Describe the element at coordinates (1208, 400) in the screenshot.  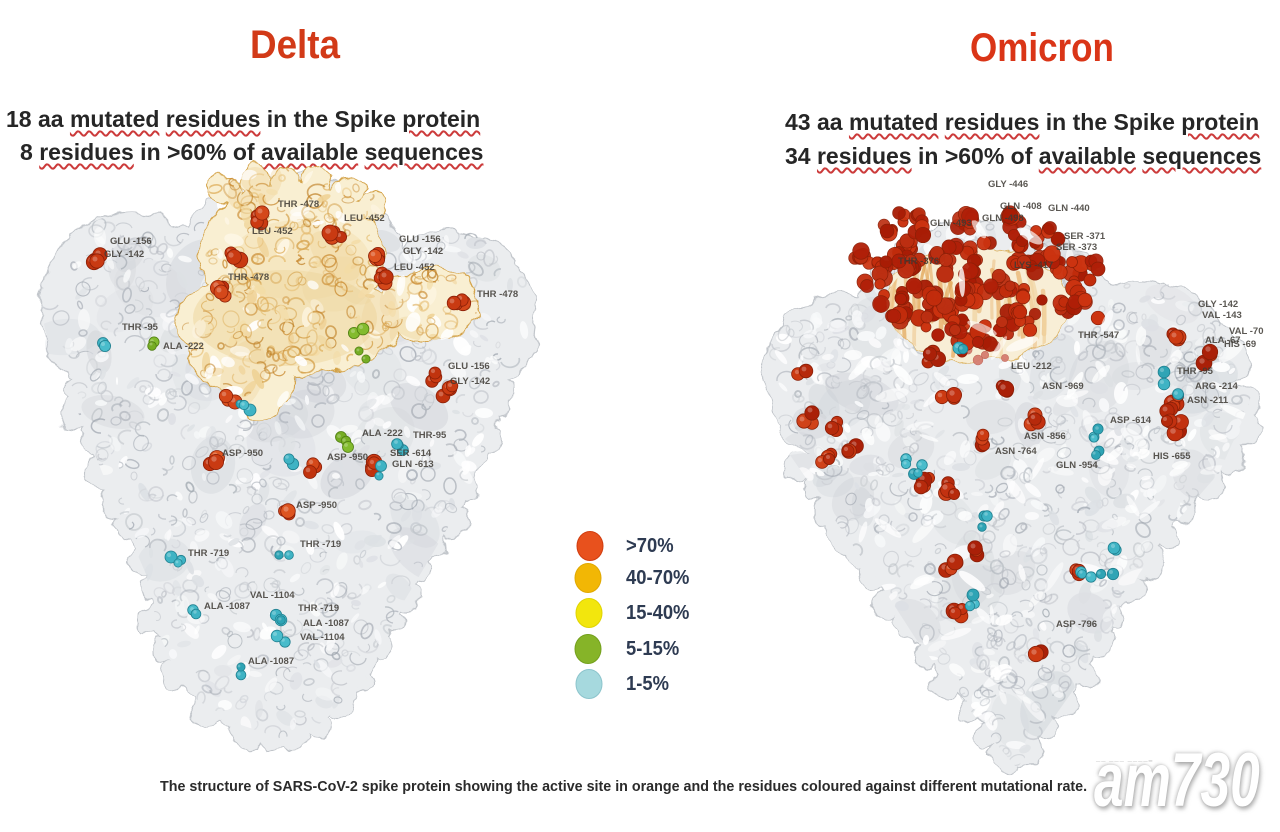
I see `svg-text: ASN -211` at that location.